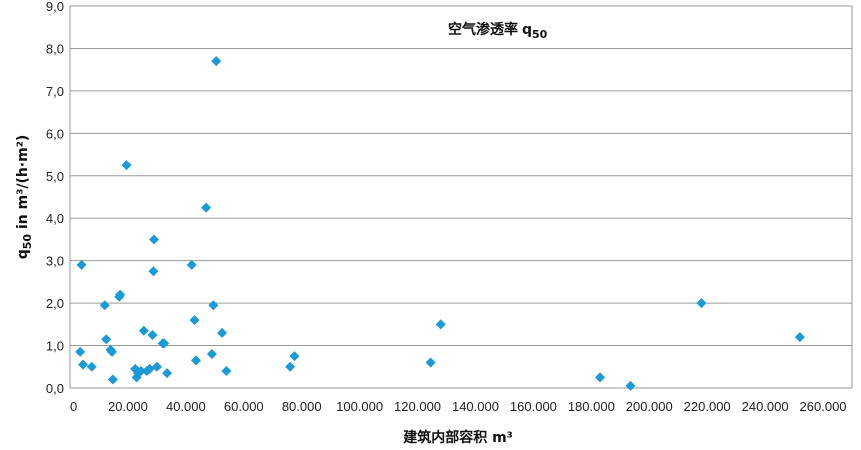 The height and width of the screenshot is (450, 861). I want to click on y-axis-title-units: in m³/(h·m²), so click(23, 184).